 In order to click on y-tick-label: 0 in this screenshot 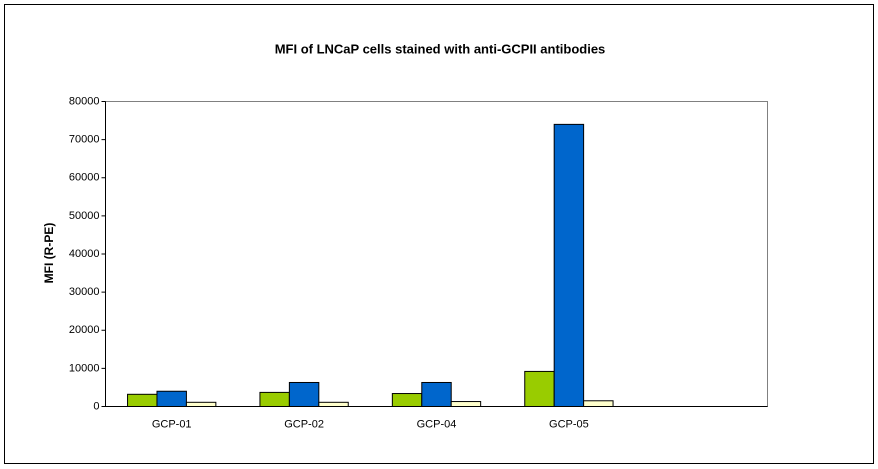, I will do `click(96, 406)`.